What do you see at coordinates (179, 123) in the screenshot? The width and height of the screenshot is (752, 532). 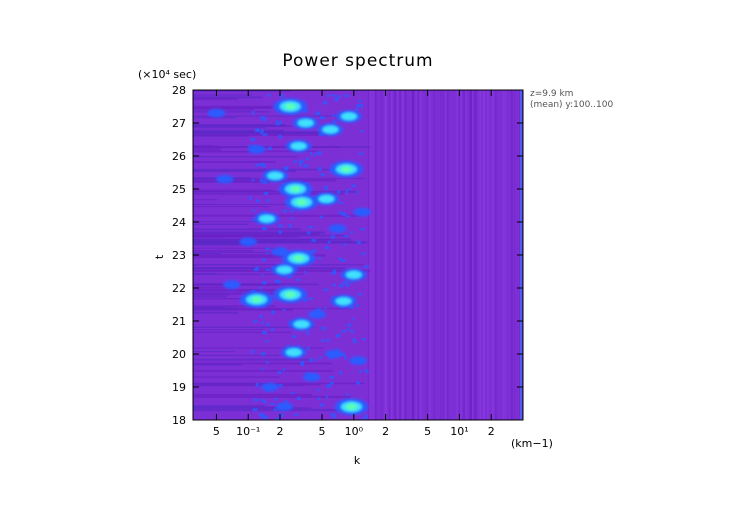 I see `y-tick-label: 27` at bounding box center [179, 123].